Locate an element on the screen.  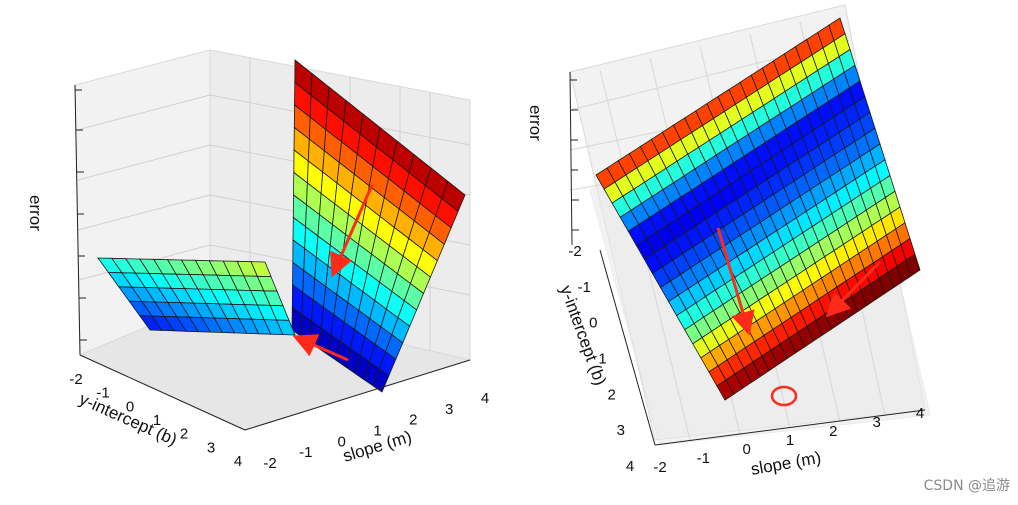
left-surface-wall is located at coordinates (378, 226).